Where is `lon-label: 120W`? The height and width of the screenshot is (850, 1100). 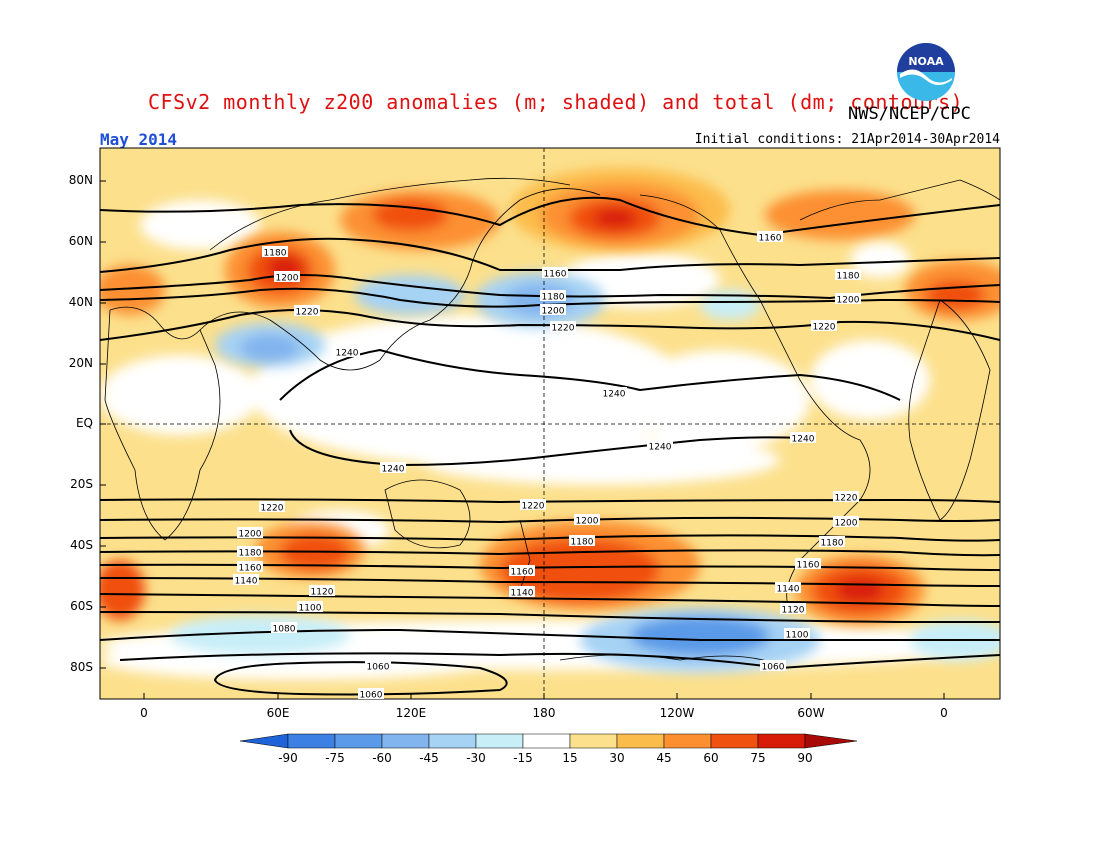
lon-label: 120W is located at coordinates (677, 713).